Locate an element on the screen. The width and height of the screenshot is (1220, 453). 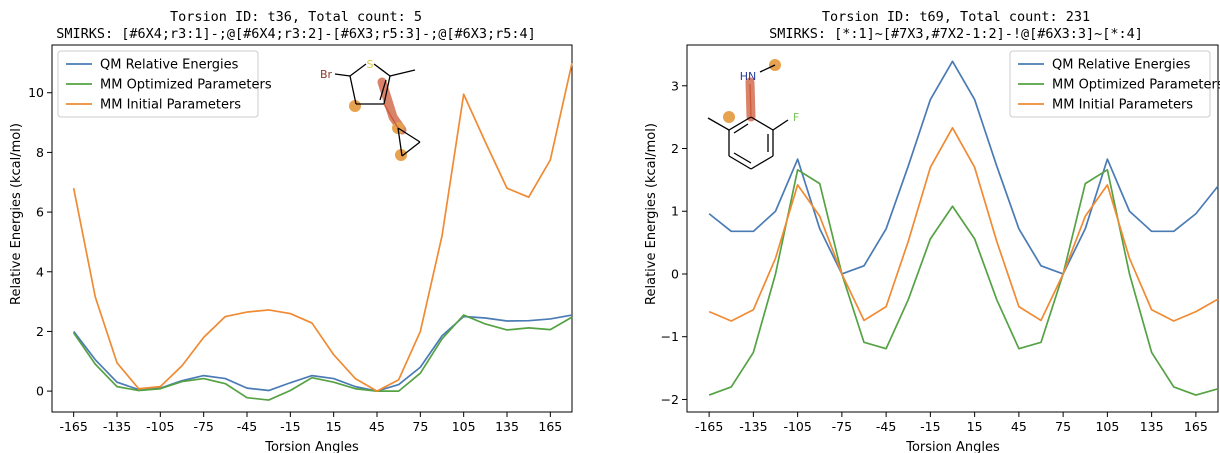
y-tick-label: 1 is located at coordinates (675, 211).